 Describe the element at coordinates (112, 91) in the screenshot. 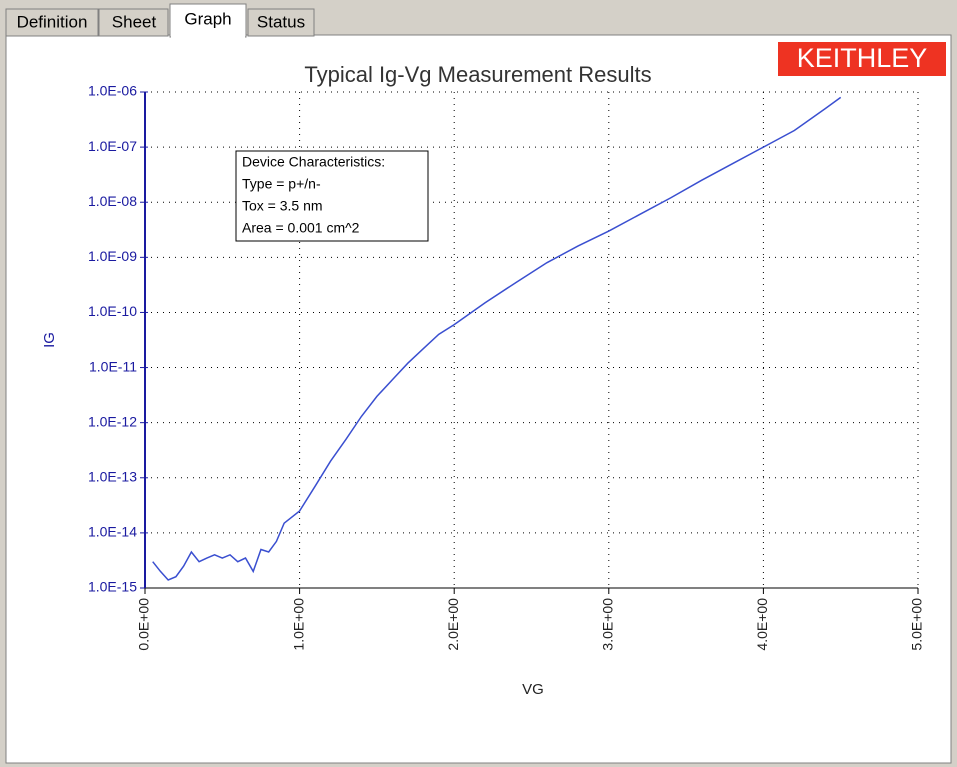

I see `y-tick-label: 1.0E-06` at that location.